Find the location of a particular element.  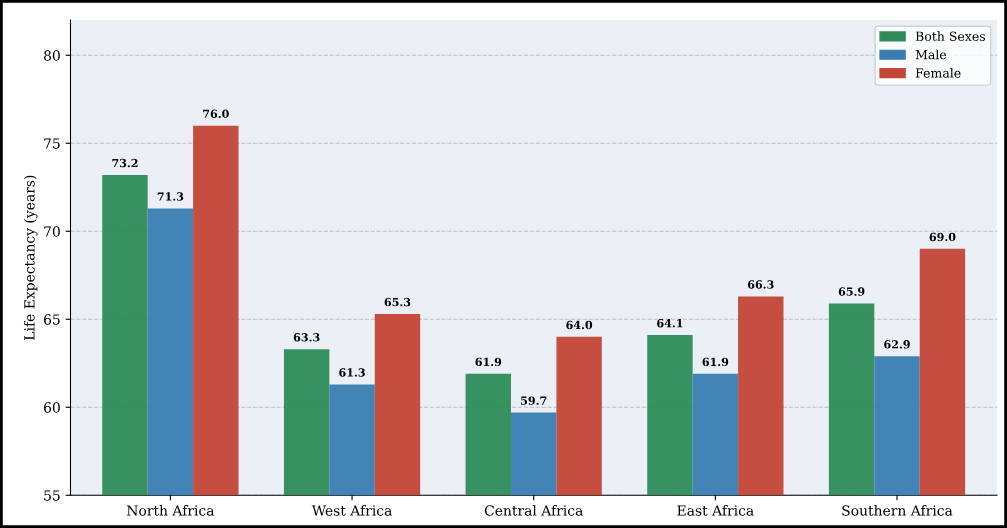

data-label: 66.3 is located at coordinates (760, 284).